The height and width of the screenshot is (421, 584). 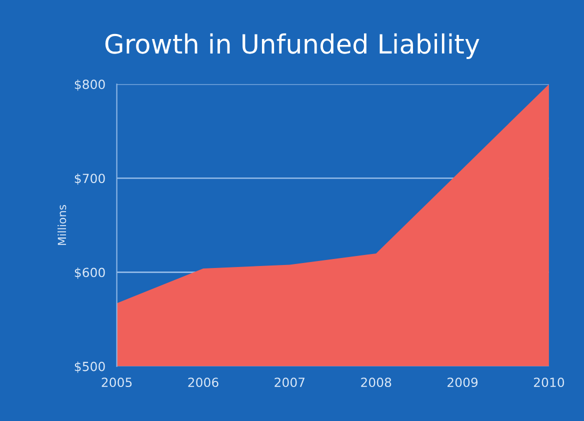 What do you see at coordinates (89, 367) in the screenshot?
I see `y-tick-label: $500` at bounding box center [89, 367].